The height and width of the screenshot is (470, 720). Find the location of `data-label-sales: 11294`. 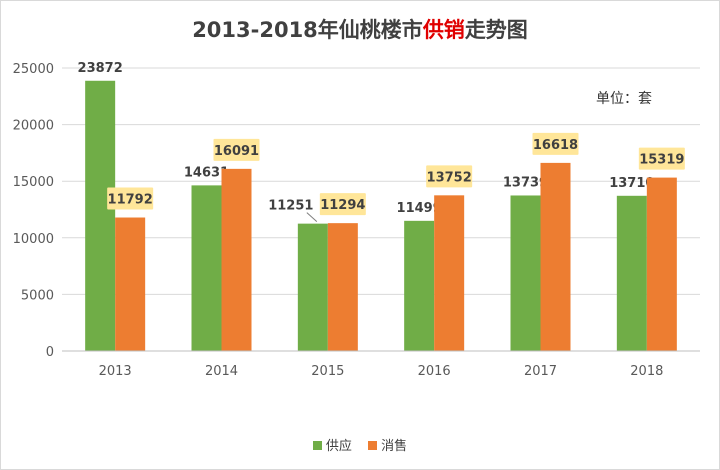

data-label-sales: 11294 is located at coordinates (342, 205).